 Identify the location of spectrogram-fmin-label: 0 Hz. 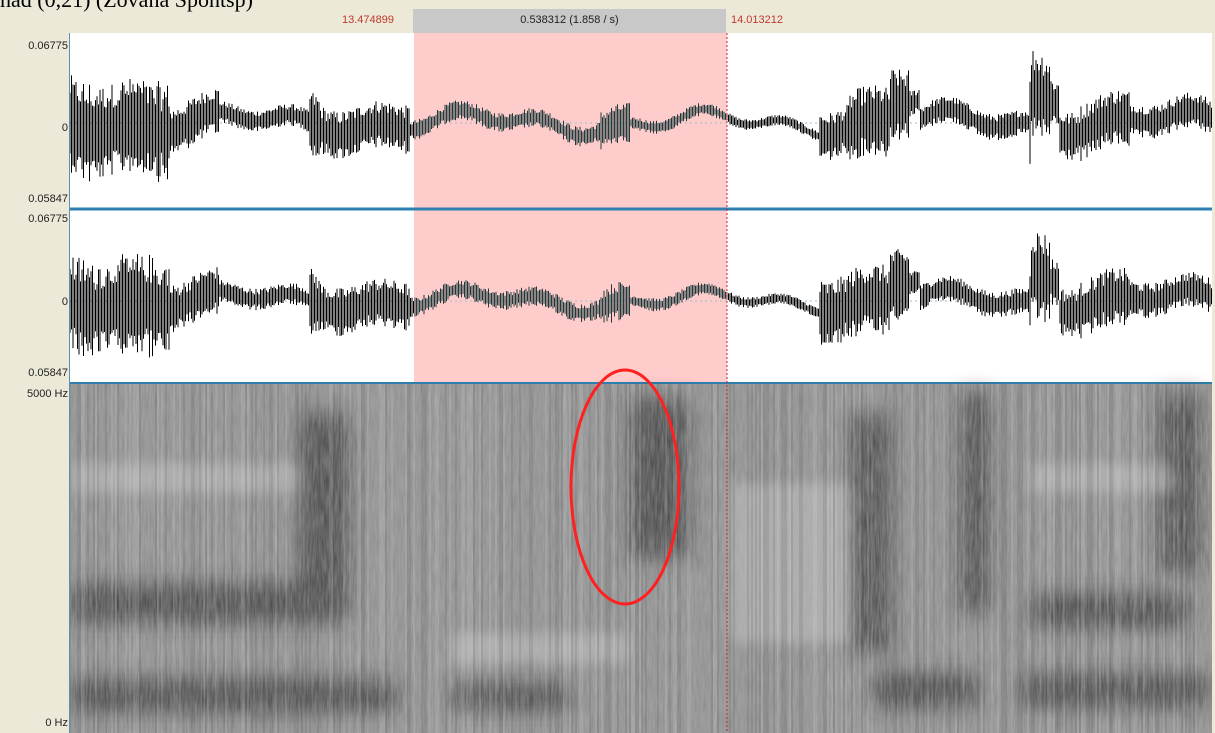
(56, 723).